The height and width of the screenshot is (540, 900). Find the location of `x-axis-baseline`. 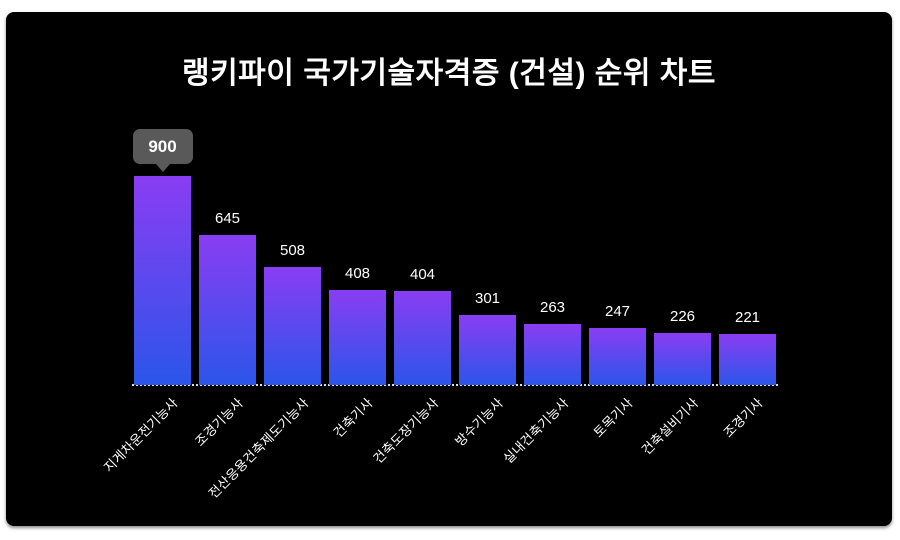

x-axis-baseline is located at coordinates (455, 385).